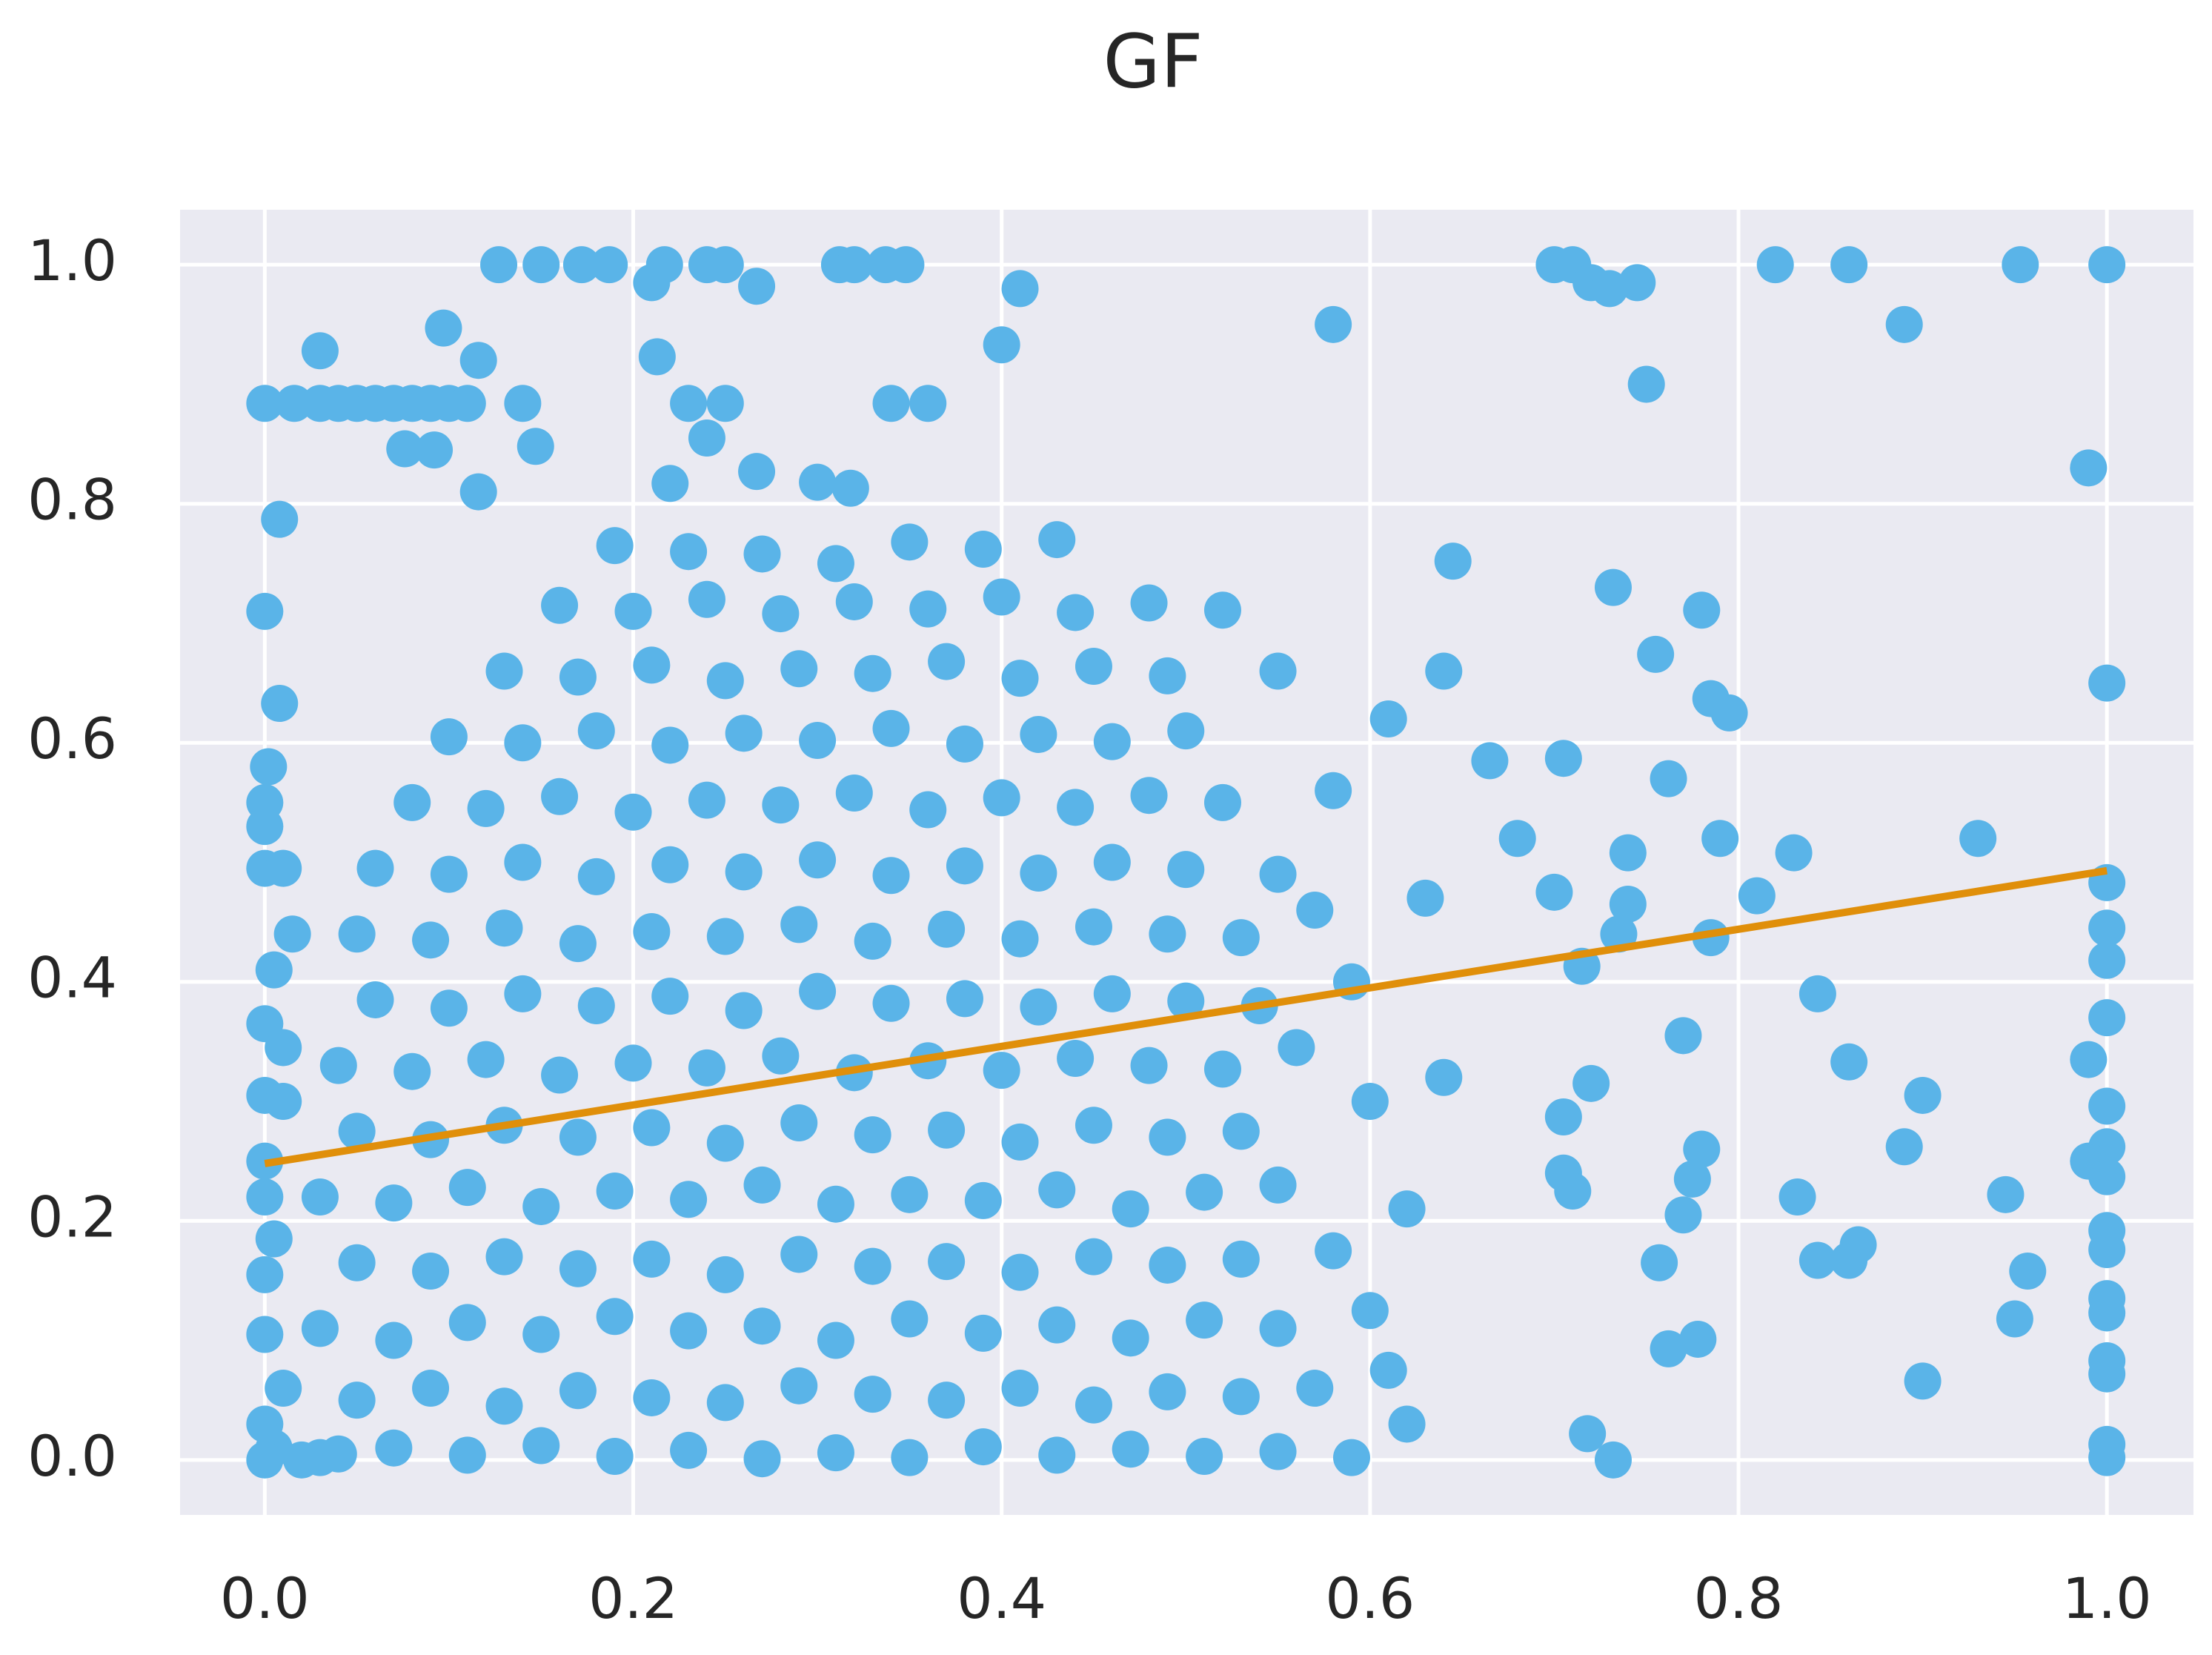 This screenshot has height=1655, width=2212. Describe the element at coordinates (72, 1456) in the screenshot. I see `y-tick-label: 0.0` at that location.